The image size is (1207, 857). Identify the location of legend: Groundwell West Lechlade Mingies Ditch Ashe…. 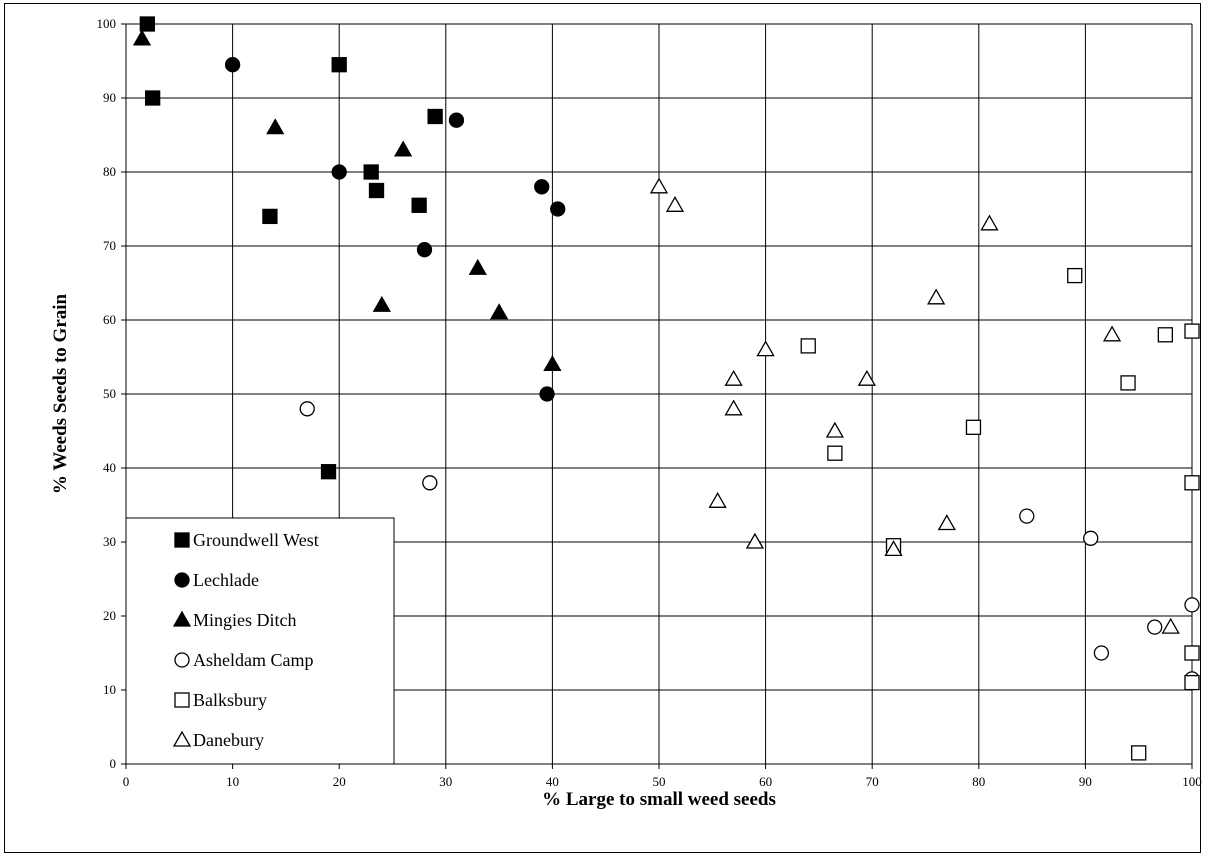
(260, 641).